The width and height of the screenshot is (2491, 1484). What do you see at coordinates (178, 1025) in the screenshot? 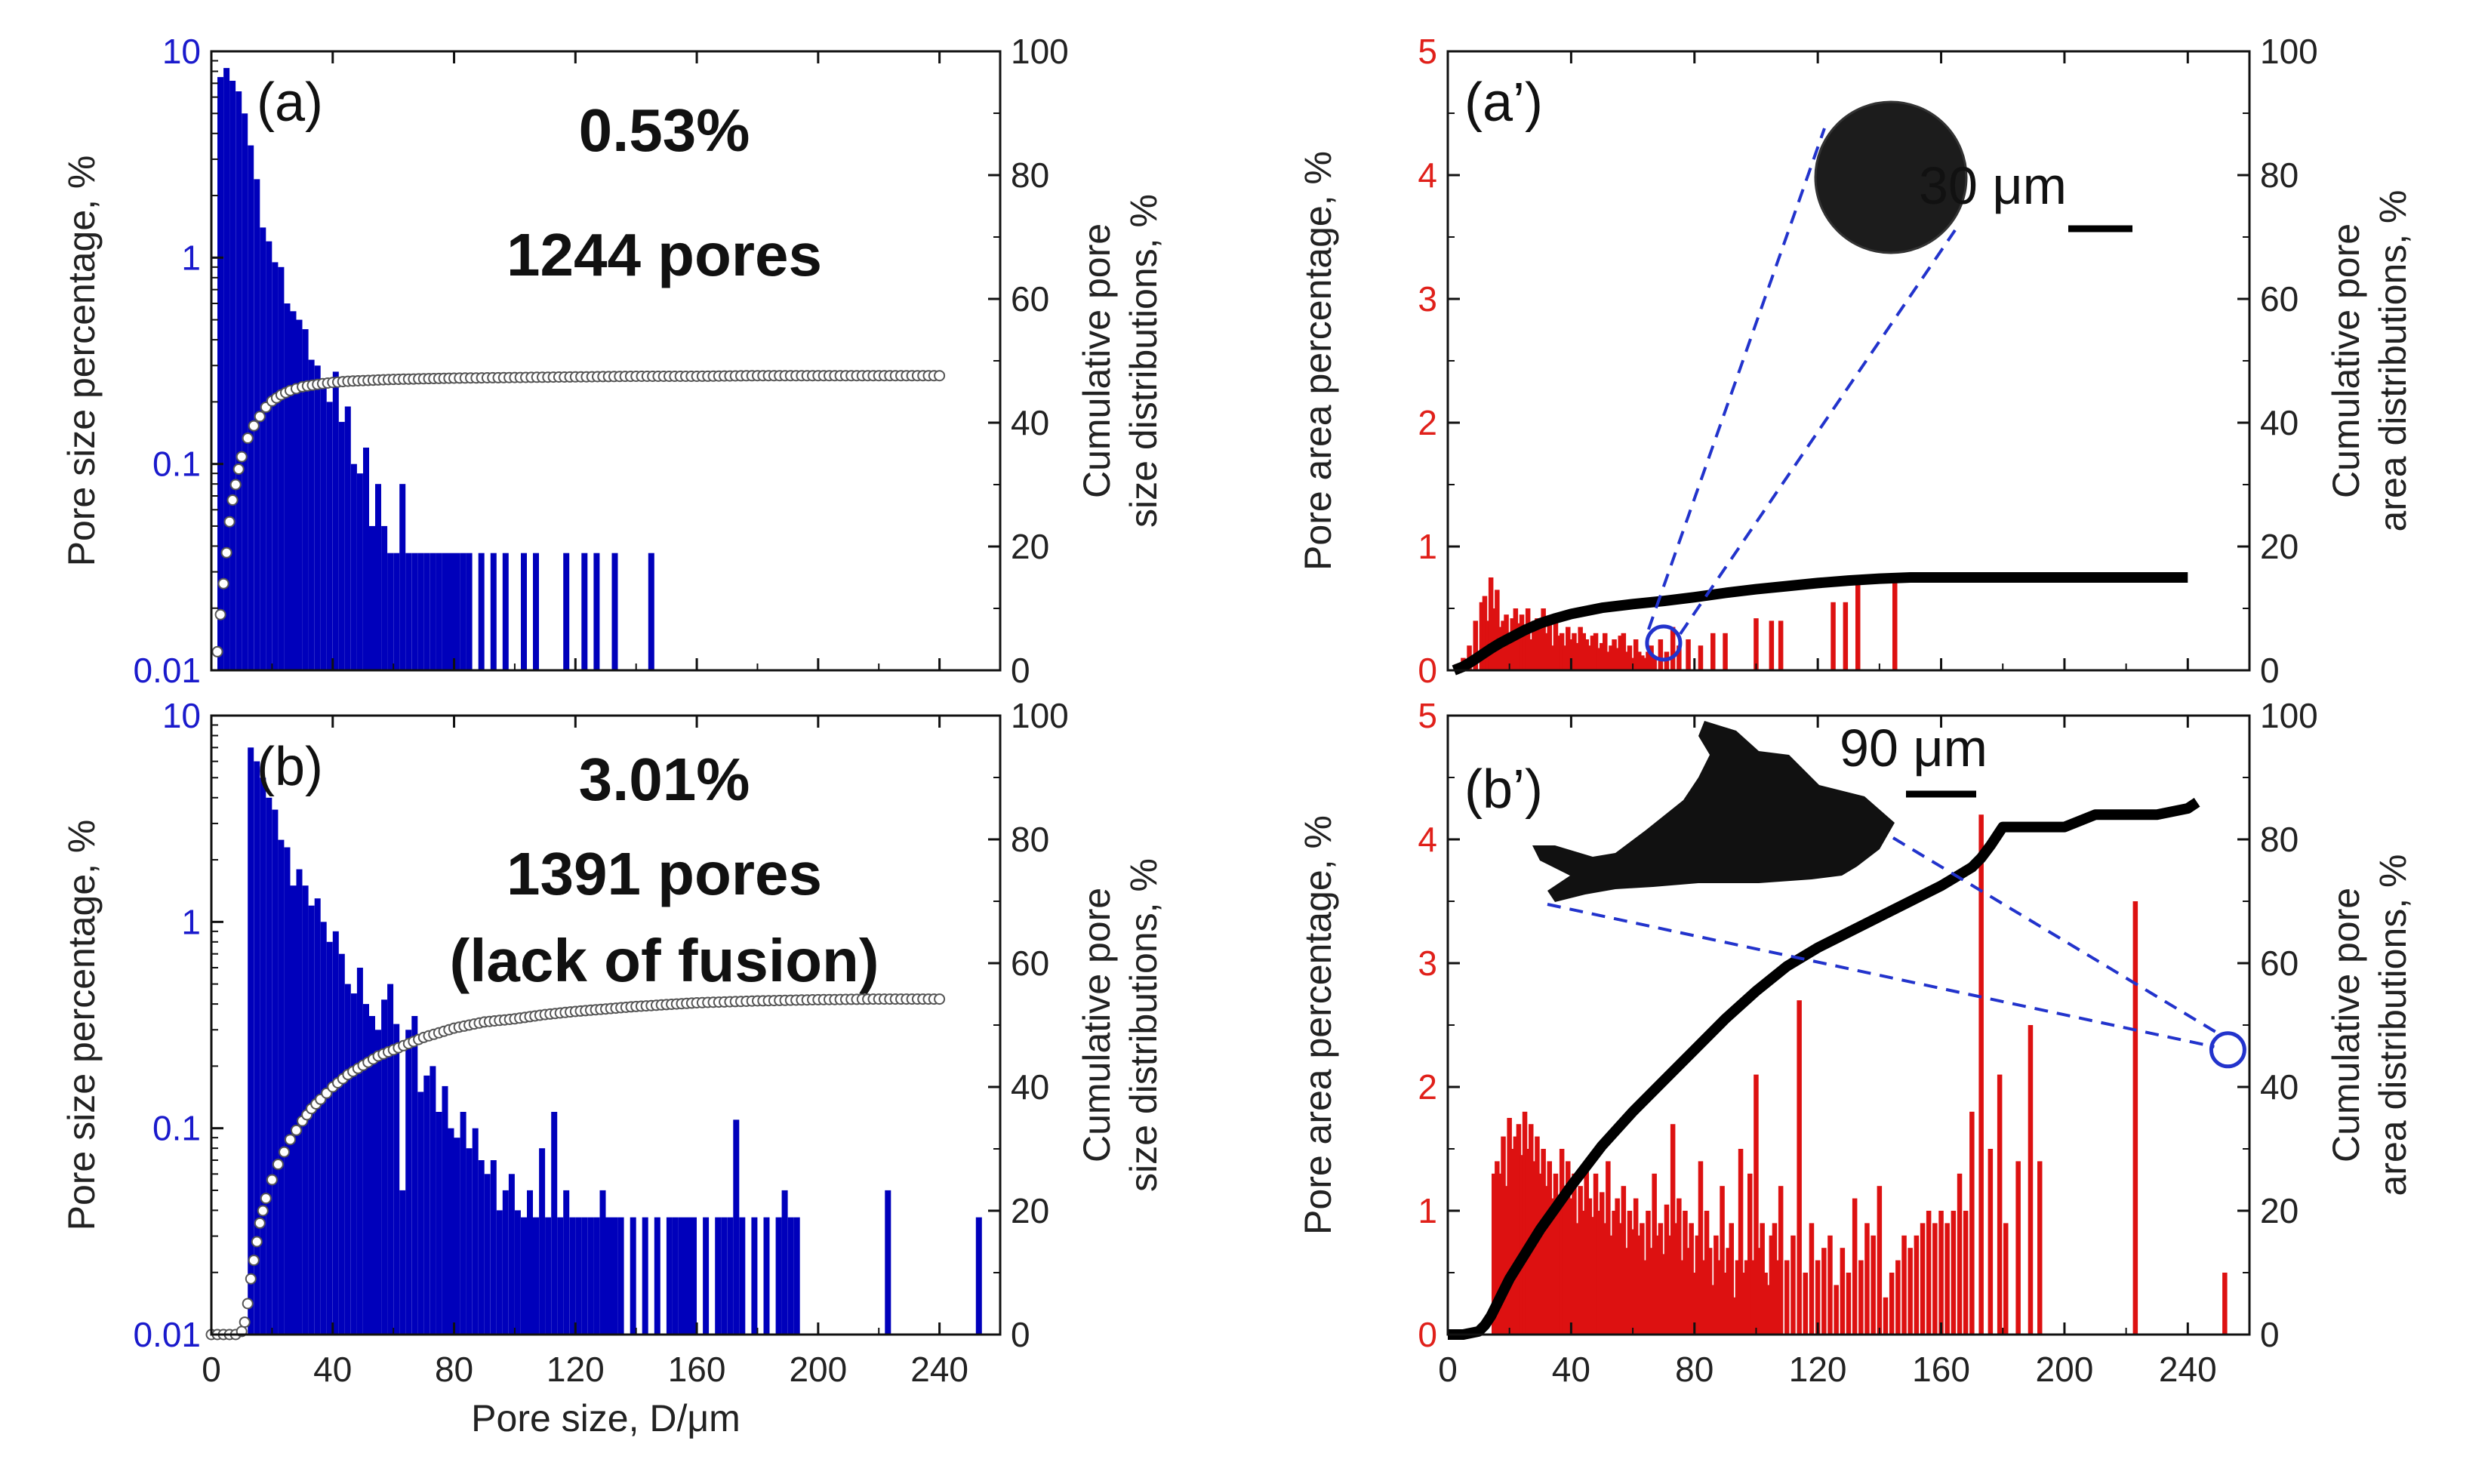
I see `y-axis-left: 0.01 0.1 1 10` at bounding box center [178, 1025].